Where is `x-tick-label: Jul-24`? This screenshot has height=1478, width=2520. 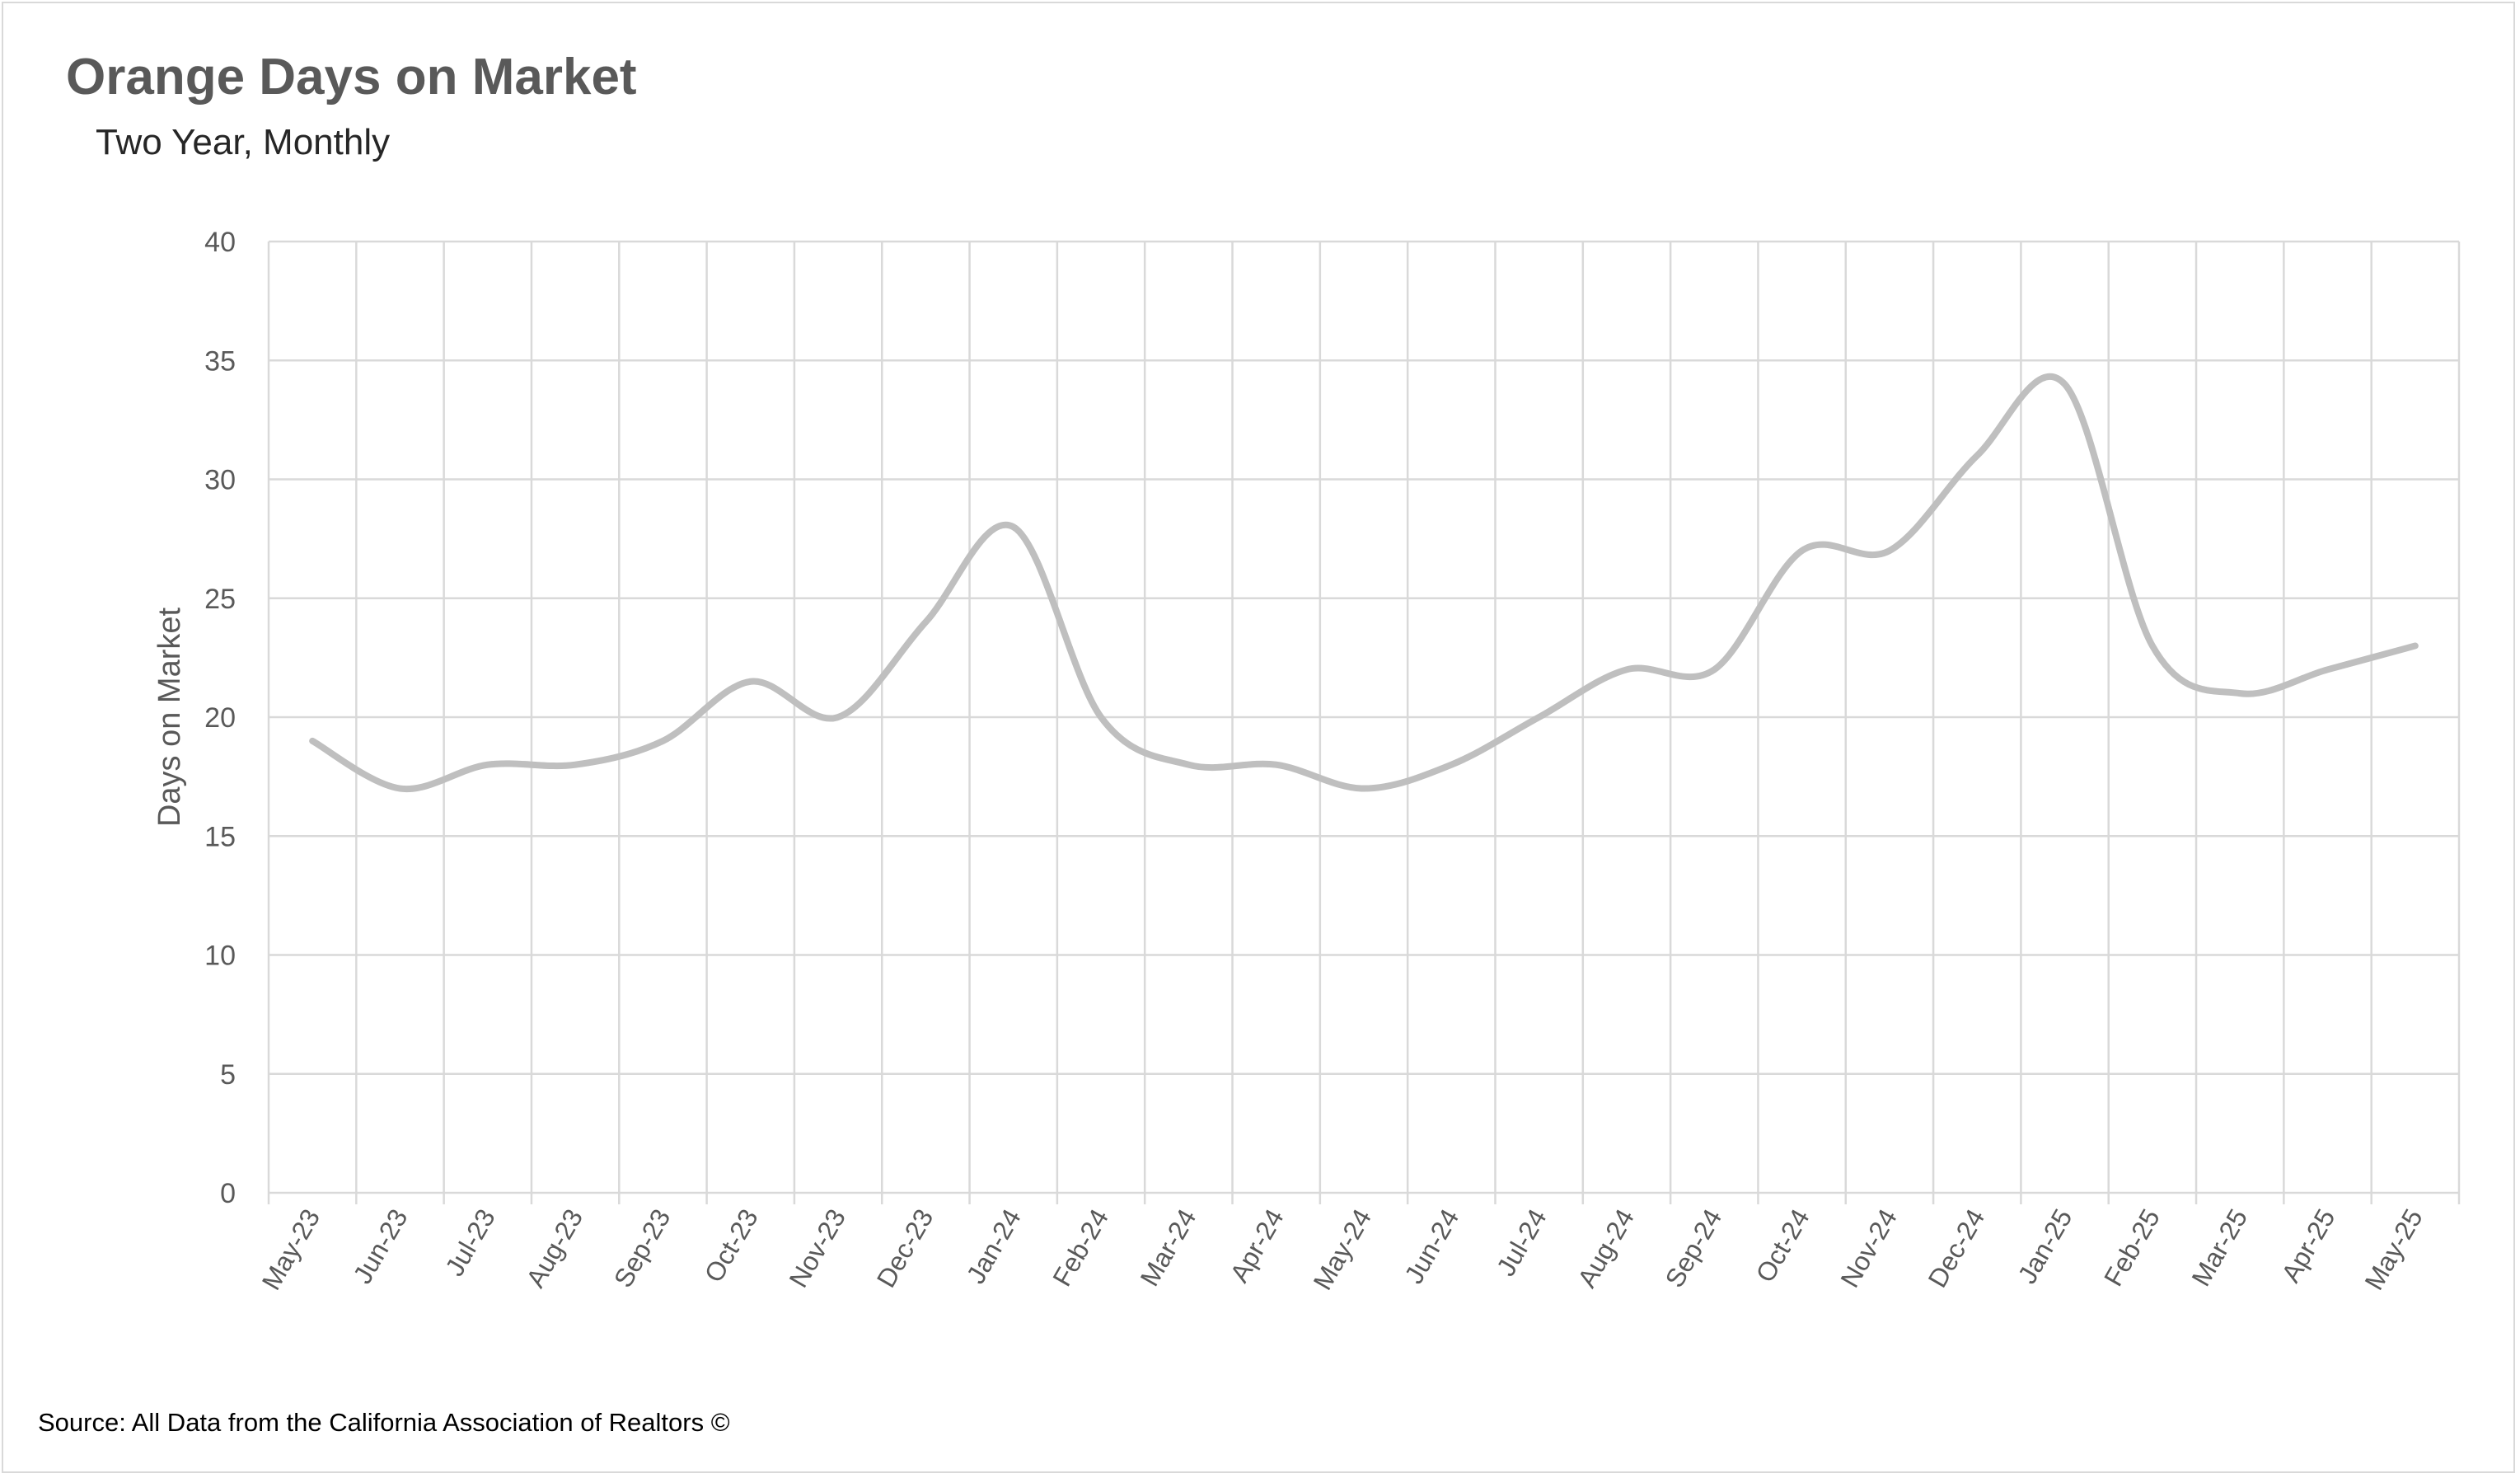
x-tick-label: Jul-24 is located at coordinates (1522, 1242).